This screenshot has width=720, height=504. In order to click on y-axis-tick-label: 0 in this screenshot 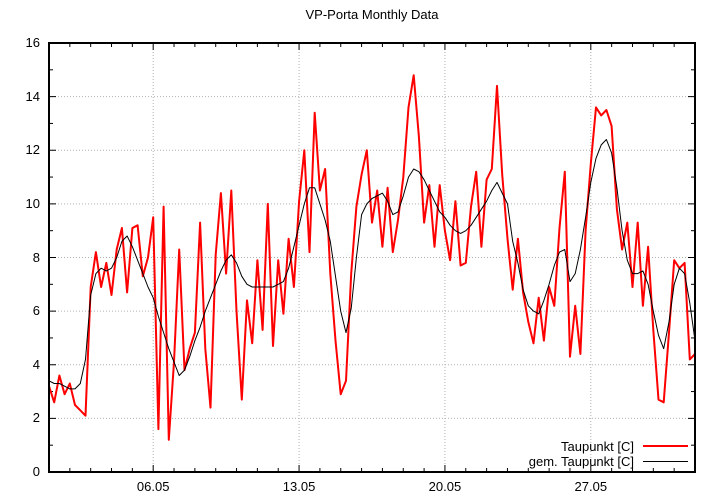, I will do `click(36, 471)`.